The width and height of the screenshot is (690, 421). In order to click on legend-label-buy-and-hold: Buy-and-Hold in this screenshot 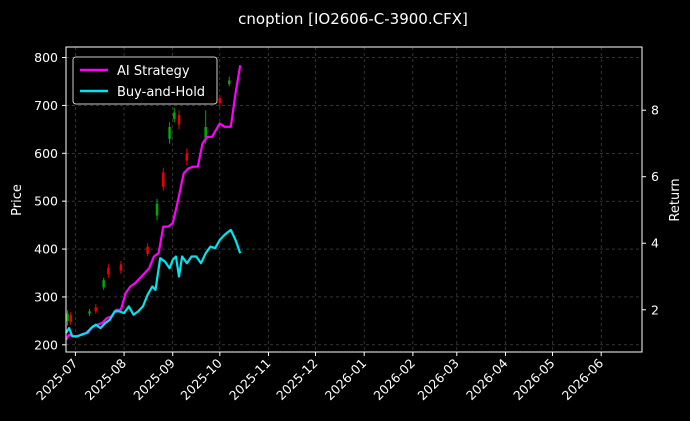, I will do `click(161, 92)`.